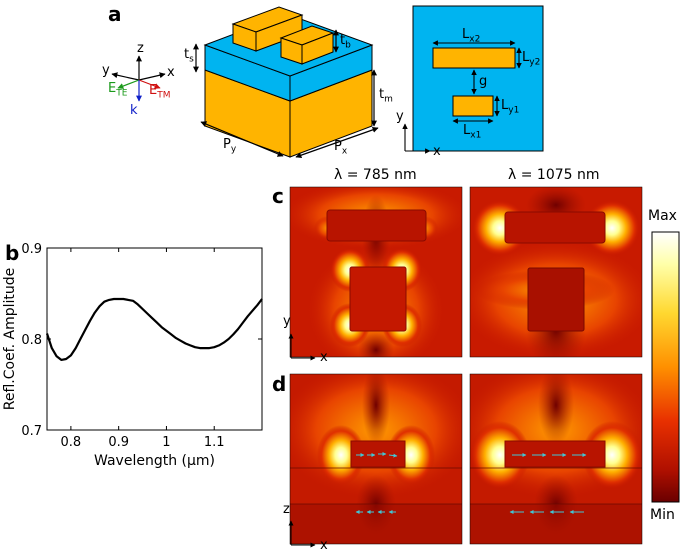 This screenshot has width=685, height=555. I want to click on c-axis-horizontal: x, so click(324, 357).